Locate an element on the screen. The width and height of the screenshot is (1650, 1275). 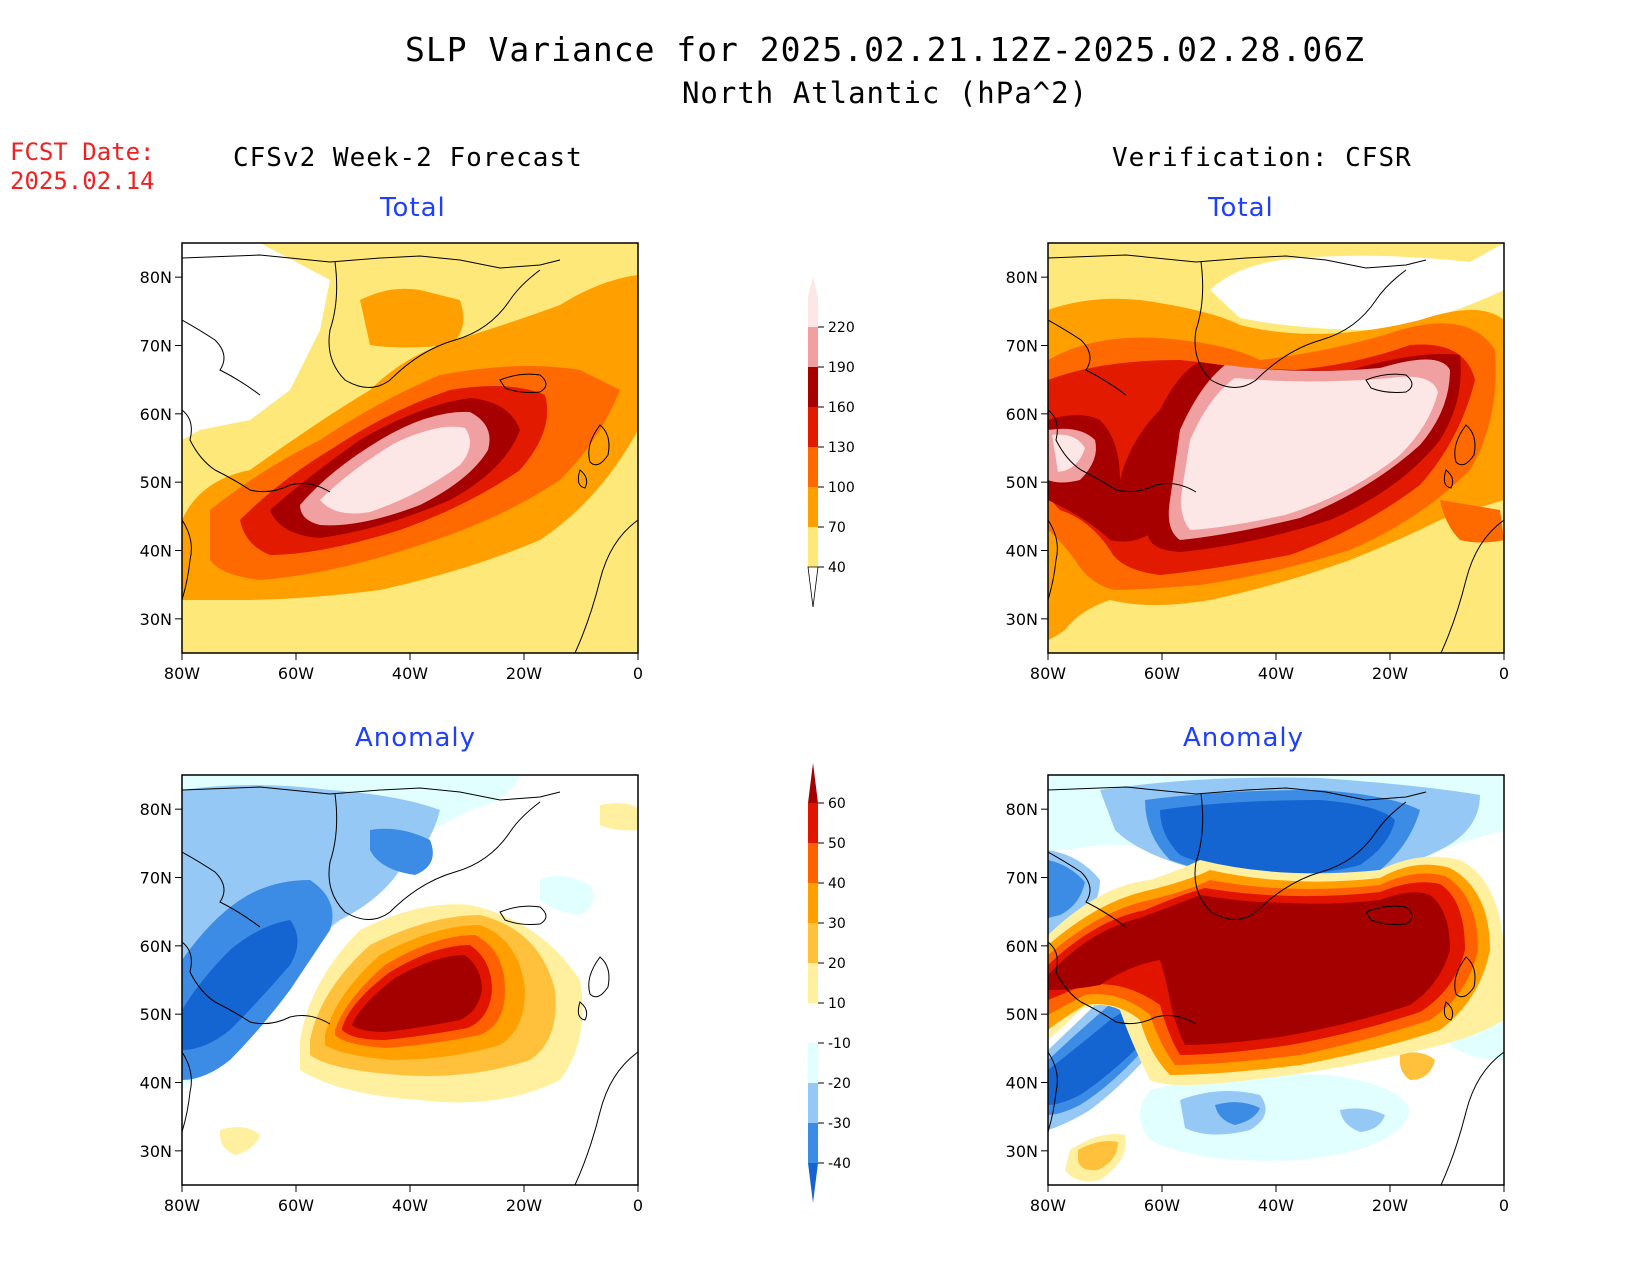
colorbar-anomaly-label: 10 is located at coordinates (837, 1004).